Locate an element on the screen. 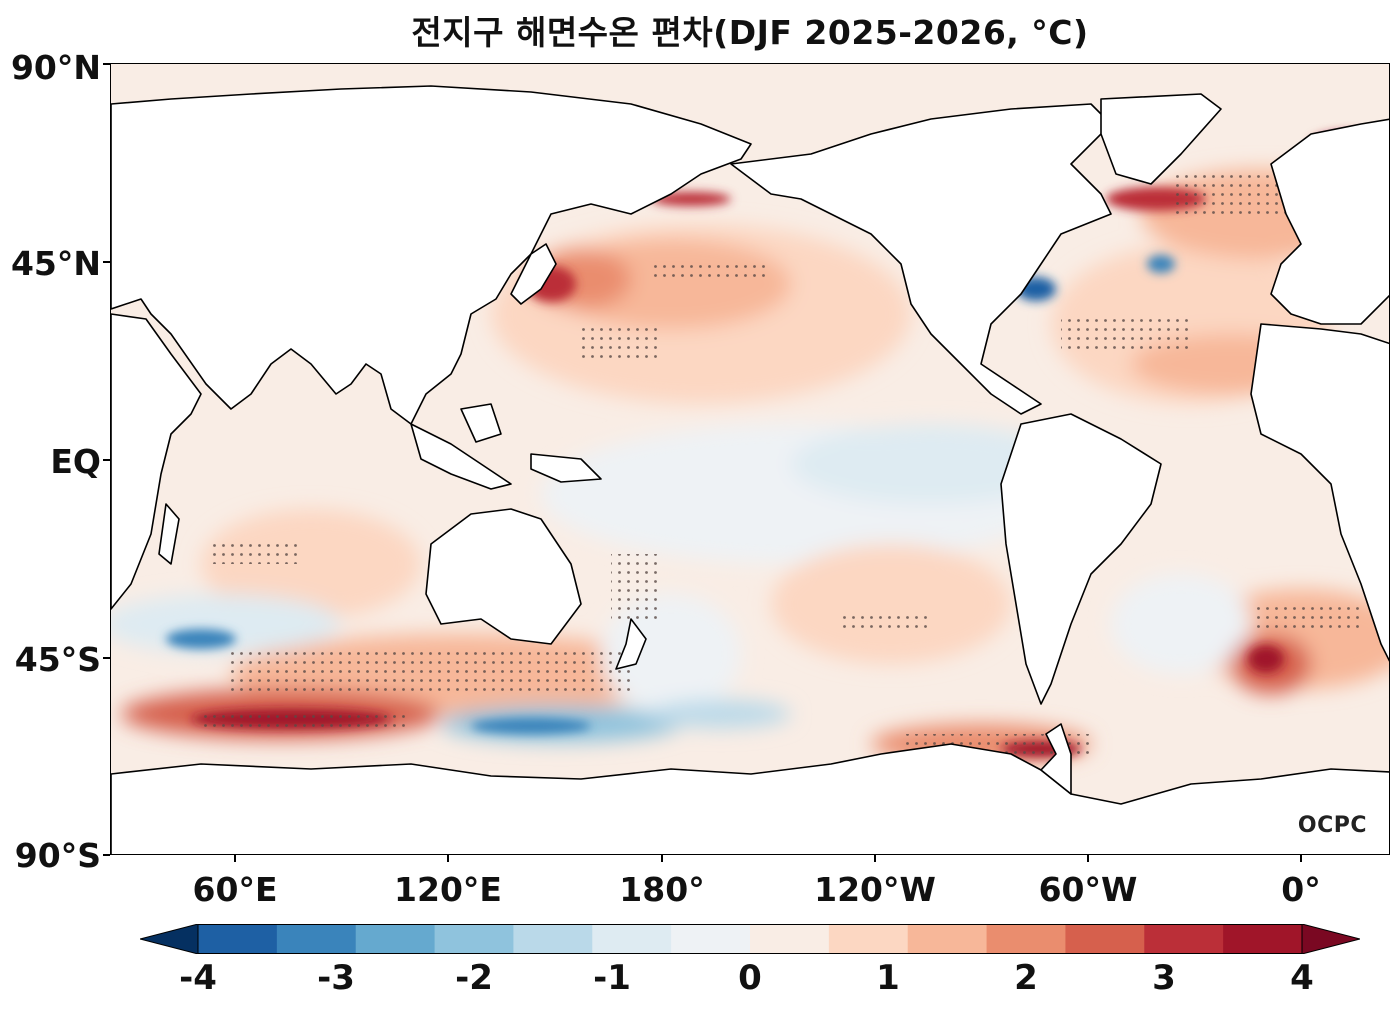 Image resolution: width=1400 pixels, height=1011 pixels. lon-label-60w: 60°W is located at coordinates (1088, 889).